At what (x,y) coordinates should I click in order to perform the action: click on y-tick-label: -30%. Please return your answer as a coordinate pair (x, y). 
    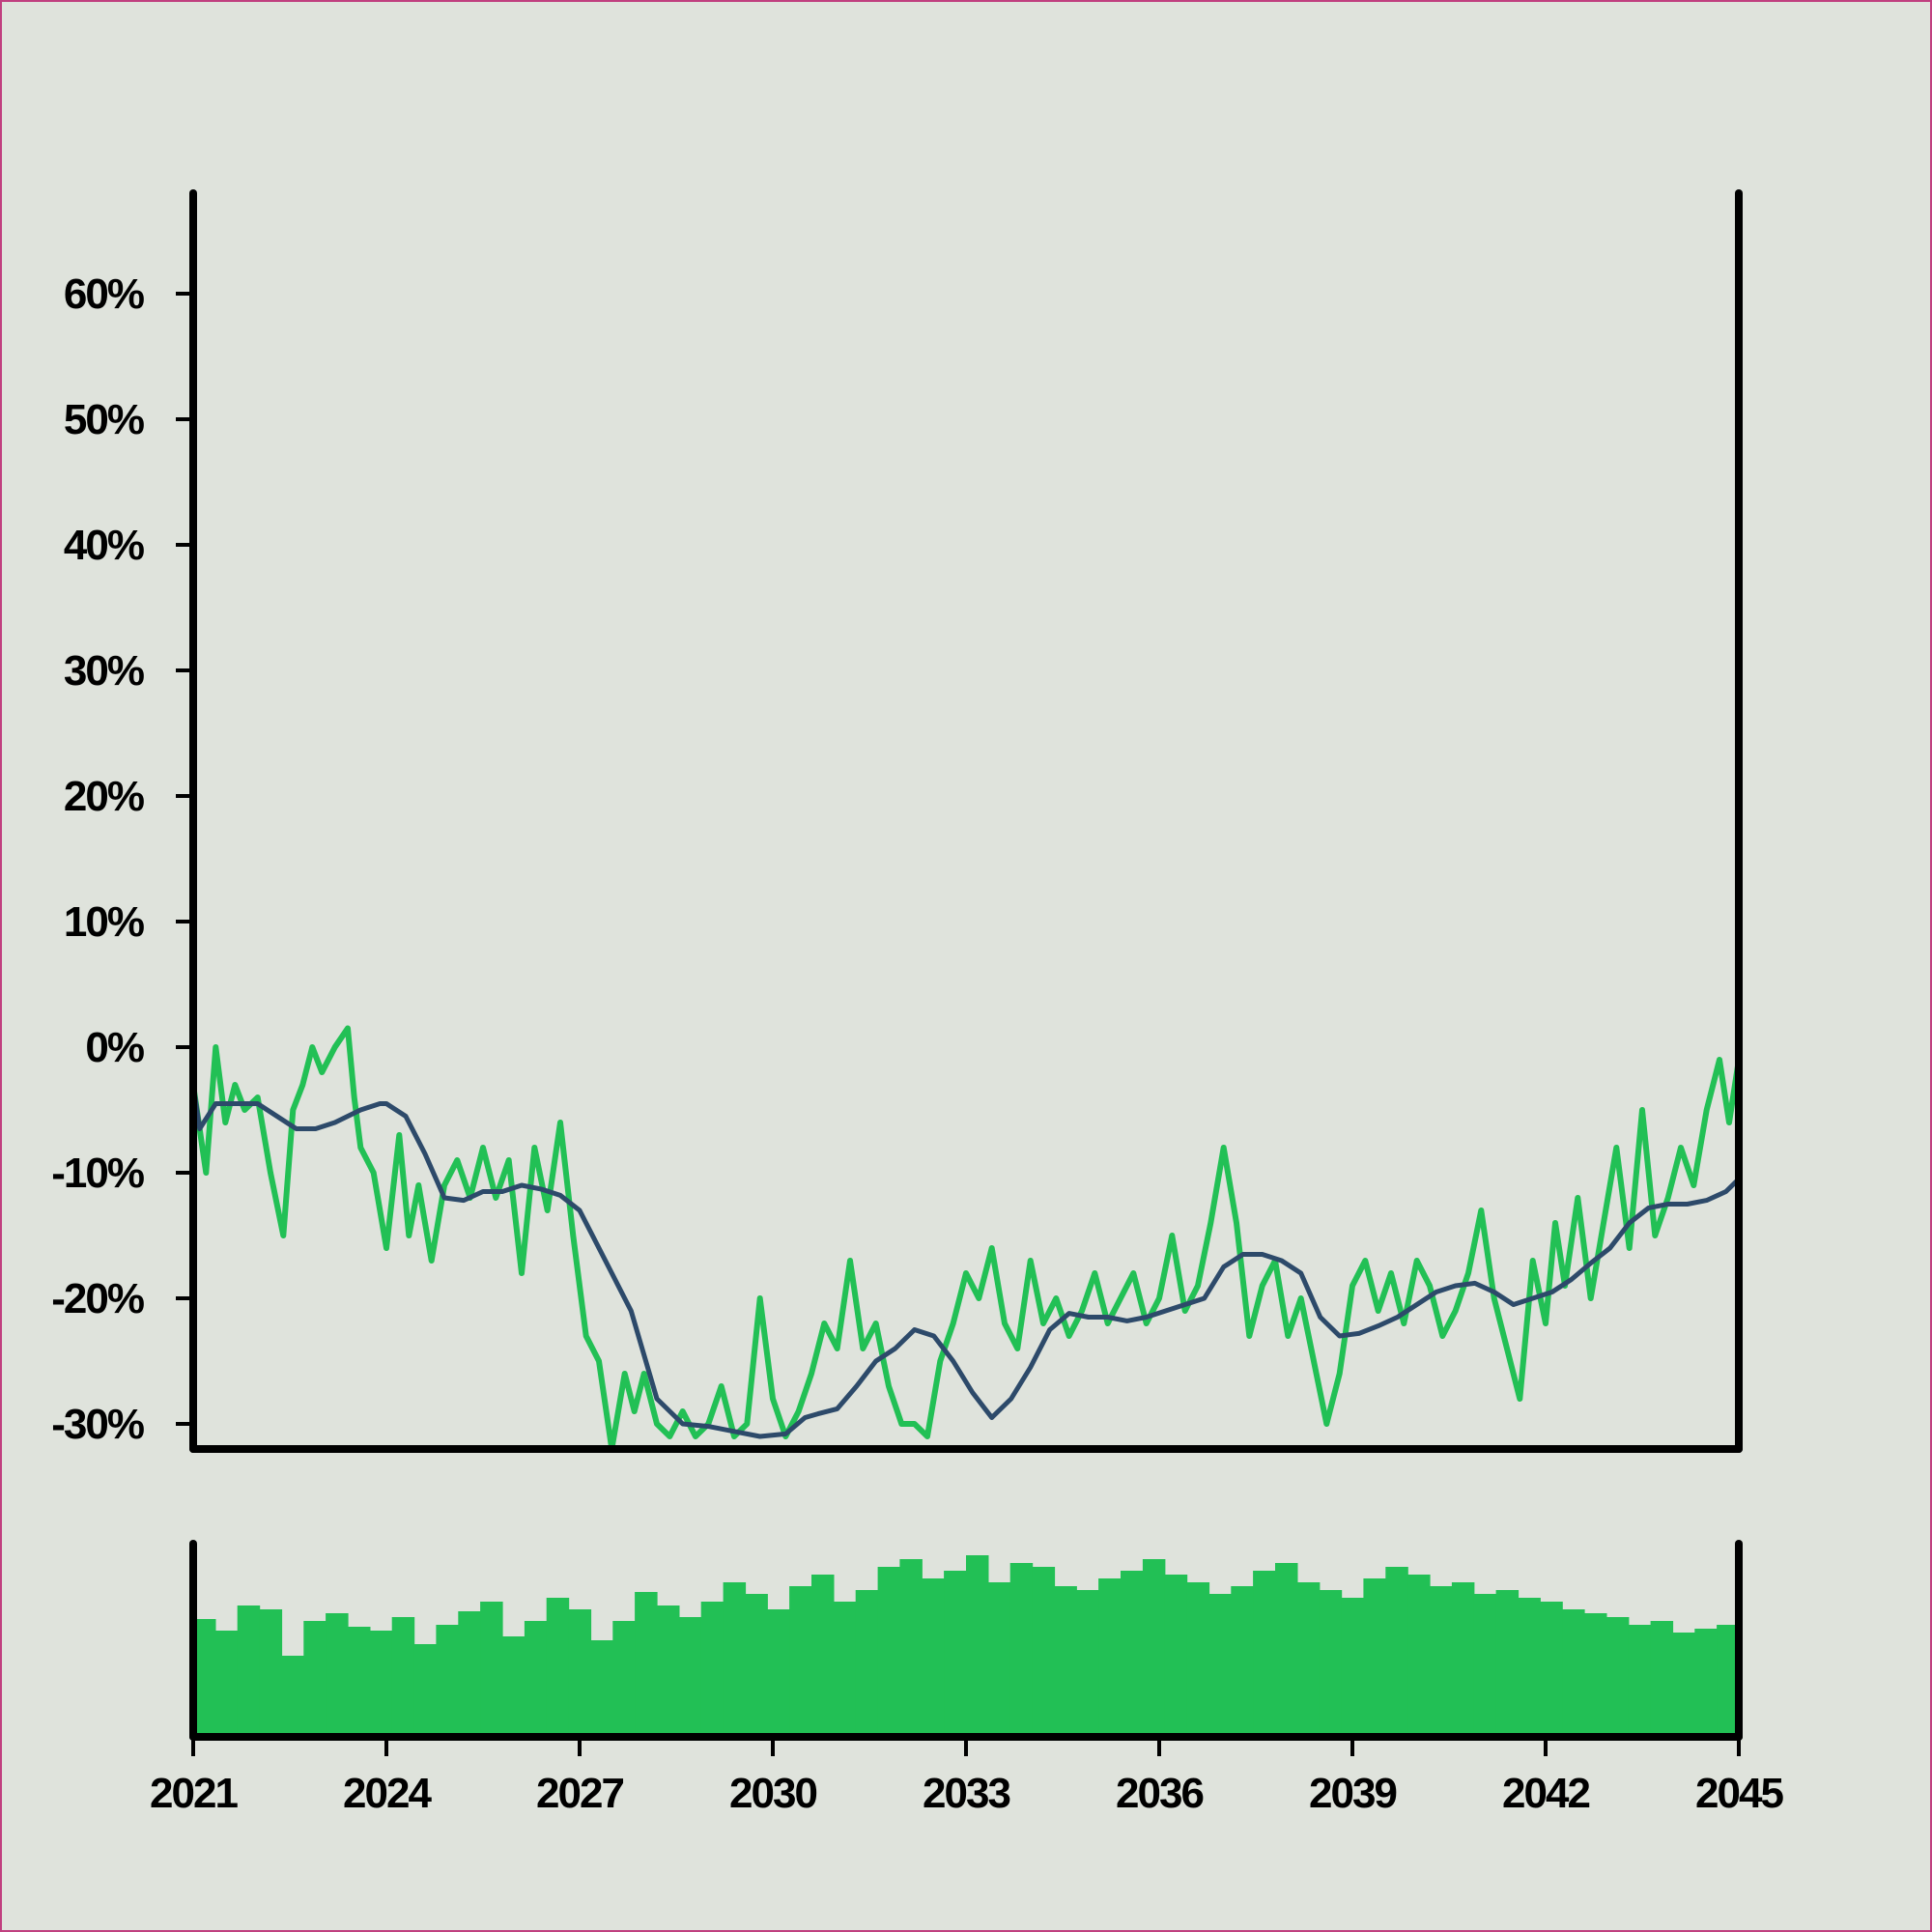
    Looking at the image, I should click on (97, 1424).